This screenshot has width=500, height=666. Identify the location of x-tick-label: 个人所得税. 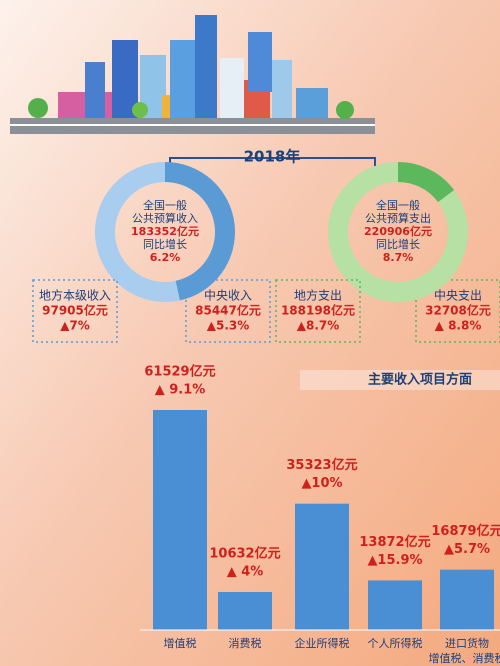
(395, 643).